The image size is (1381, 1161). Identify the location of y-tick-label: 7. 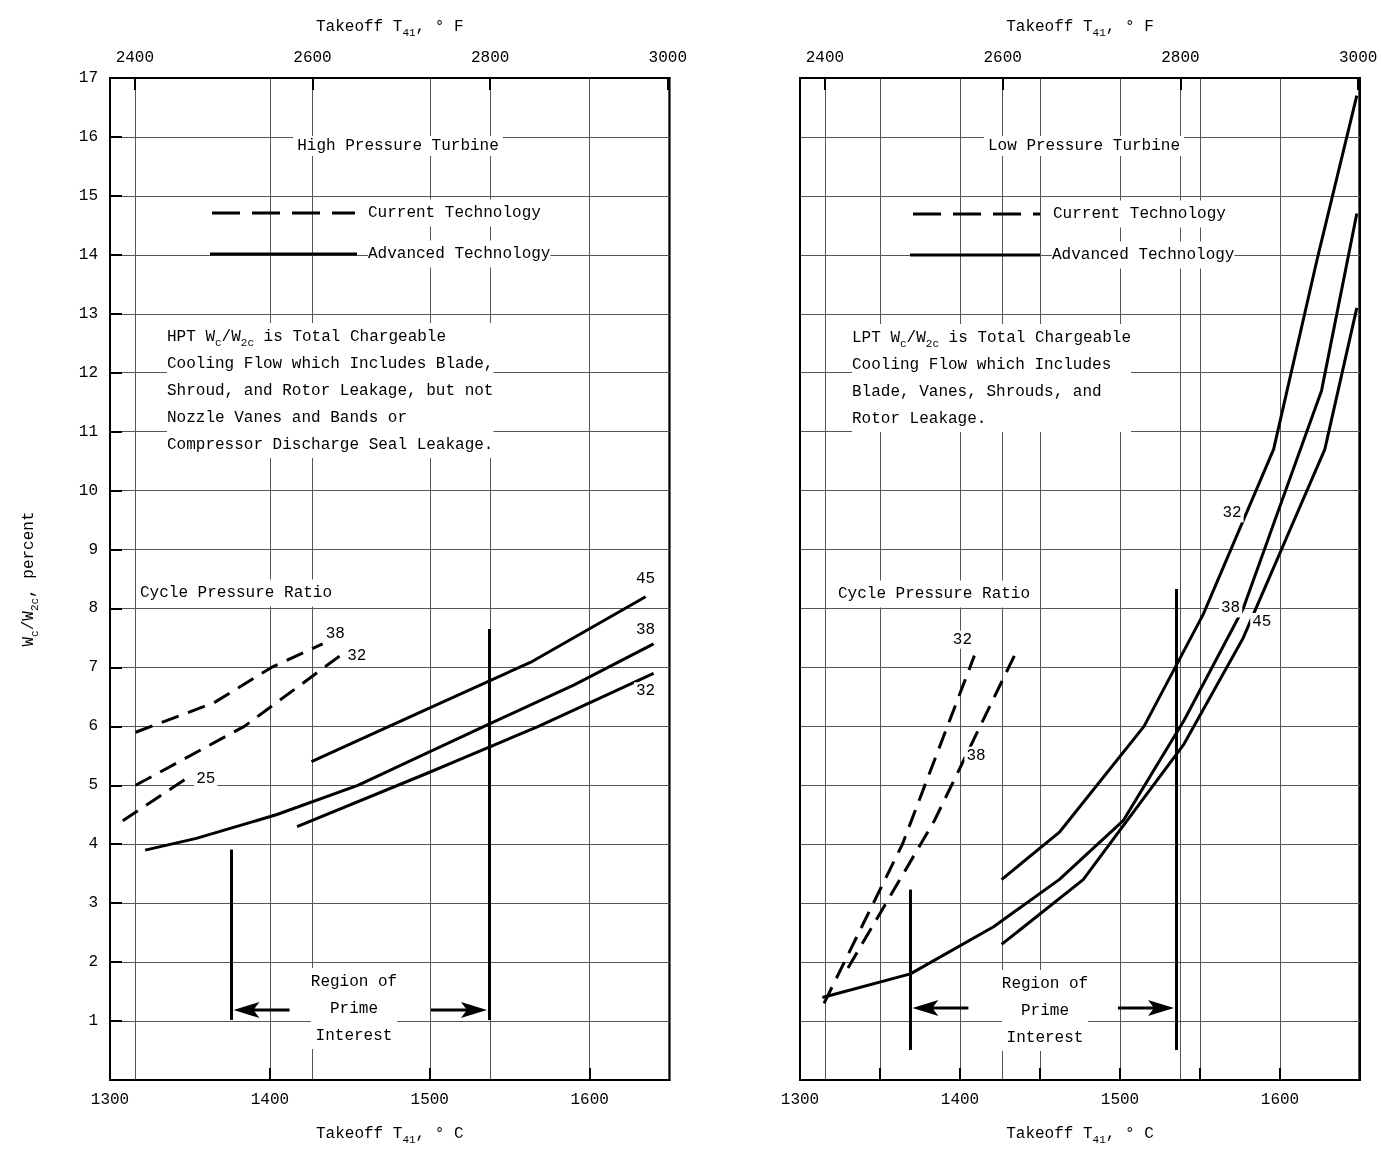
(93, 667).